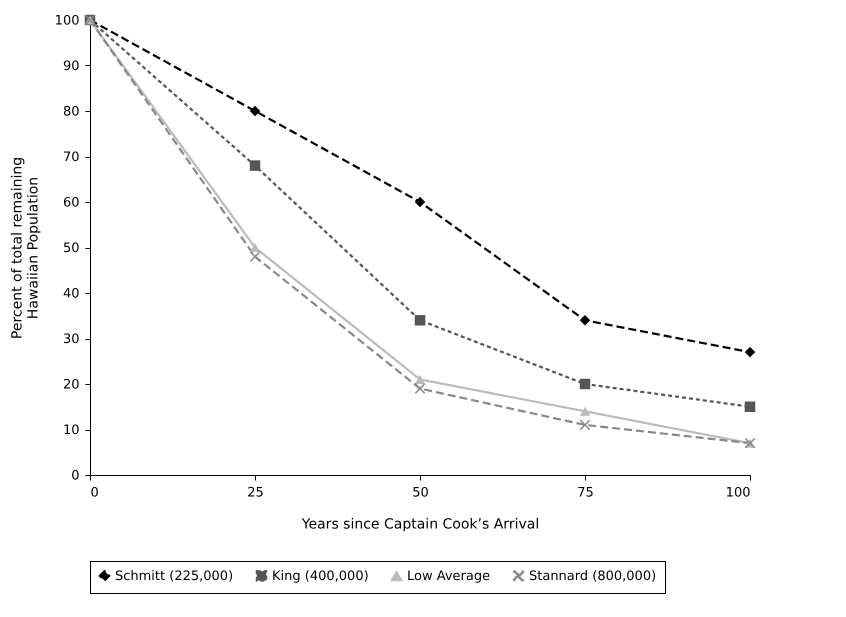 The width and height of the screenshot is (846, 617). Describe the element at coordinates (420, 524) in the screenshot. I see `x-axis-title: Years since Captain Cook’s Arrival` at that location.